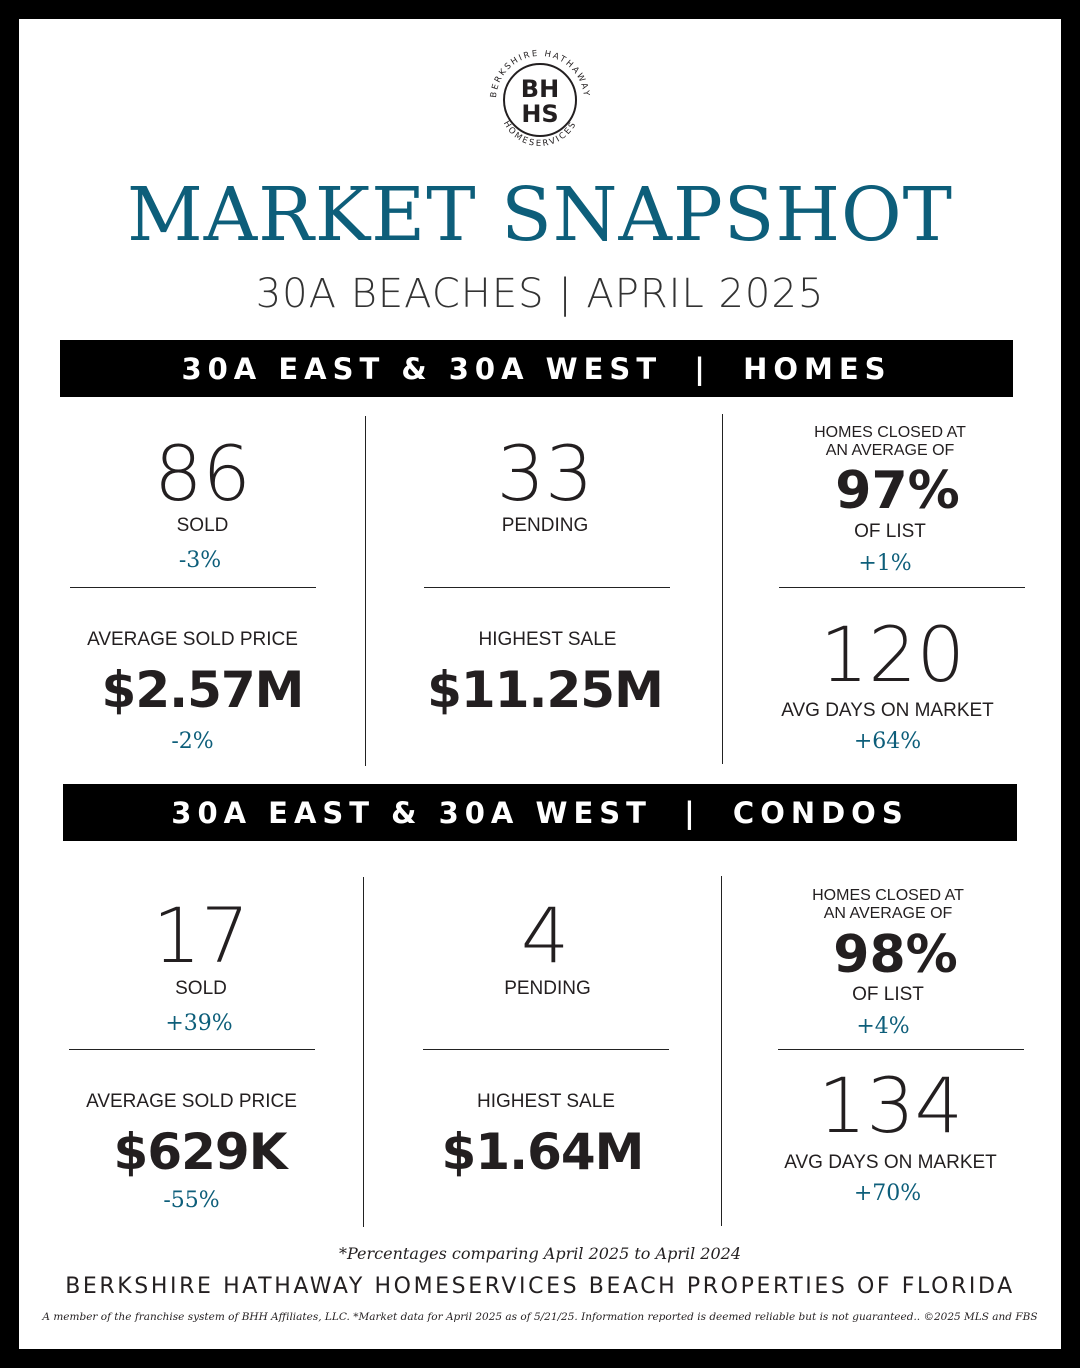  I want to click on condos-list-intro-1: HOMES CLOSED AT, so click(888, 895).